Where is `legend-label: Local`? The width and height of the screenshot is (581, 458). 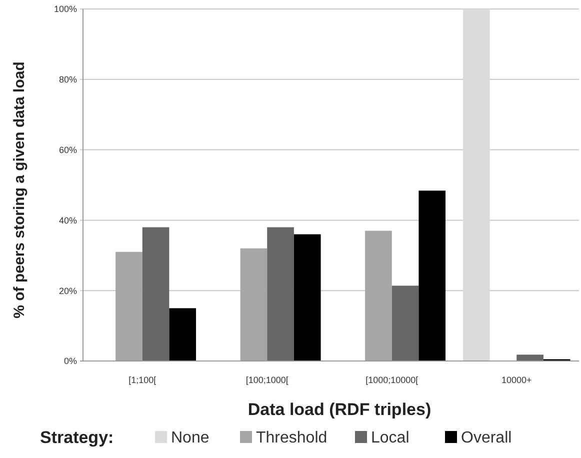 legend-label: Local is located at coordinates (390, 438).